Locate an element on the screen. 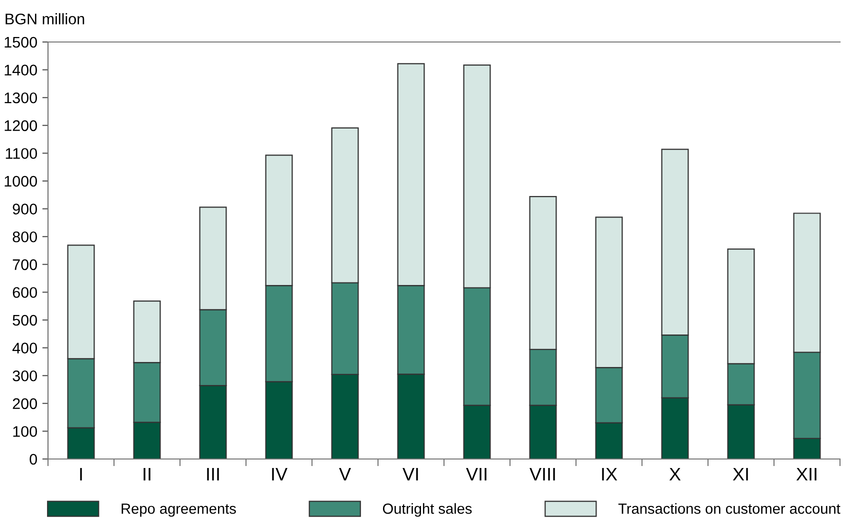 Image resolution: width=846 pixels, height=521 pixels. y-tick-label: 1100 is located at coordinates (21, 153).